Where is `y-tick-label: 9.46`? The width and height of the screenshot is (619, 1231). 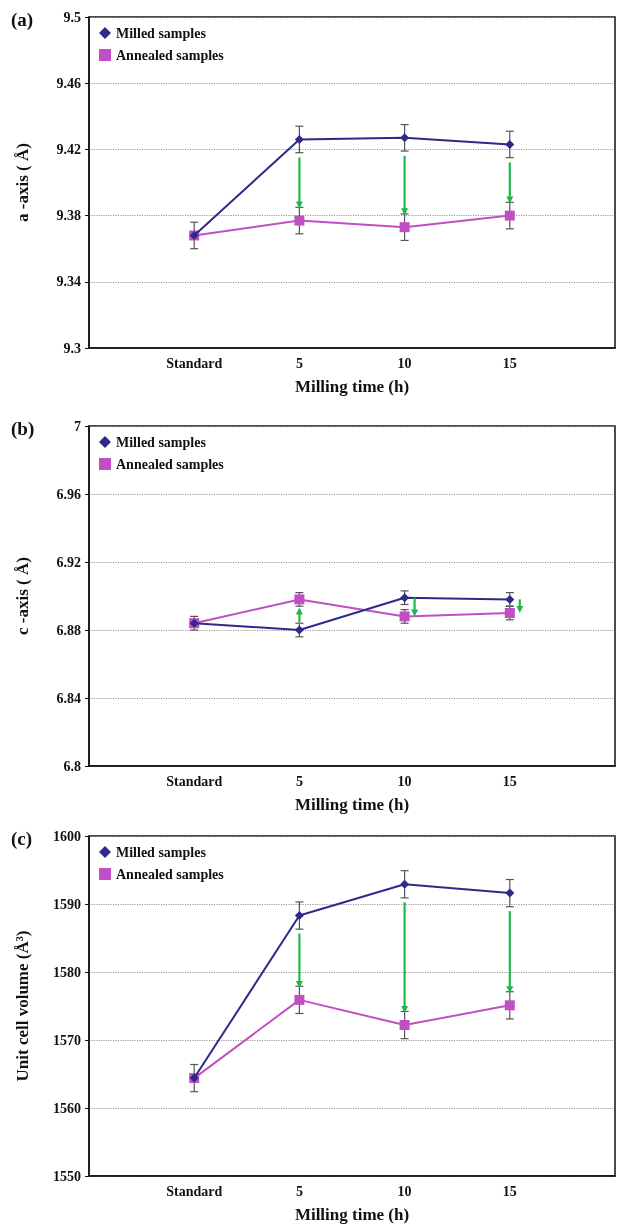 y-tick-label: 9.46 is located at coordinates (68, 83).